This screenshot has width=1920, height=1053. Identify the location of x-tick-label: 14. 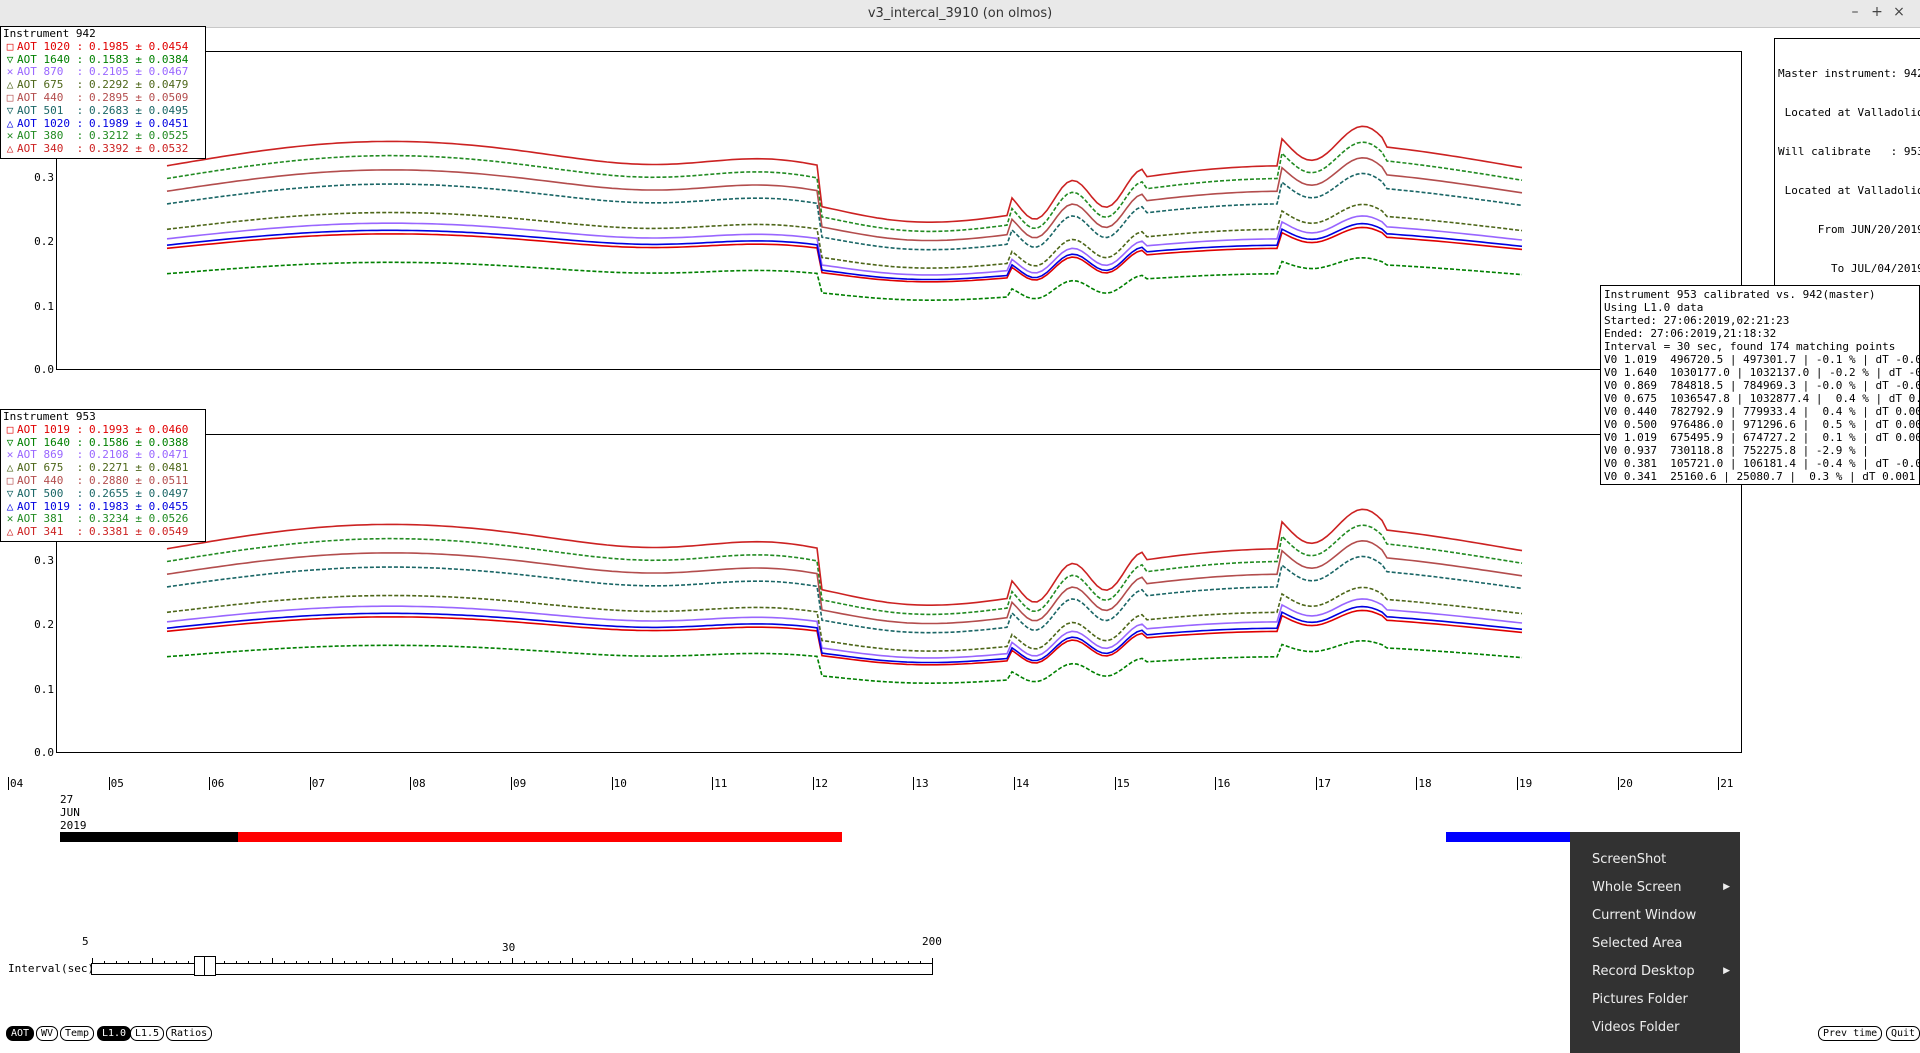
(1022, 783).